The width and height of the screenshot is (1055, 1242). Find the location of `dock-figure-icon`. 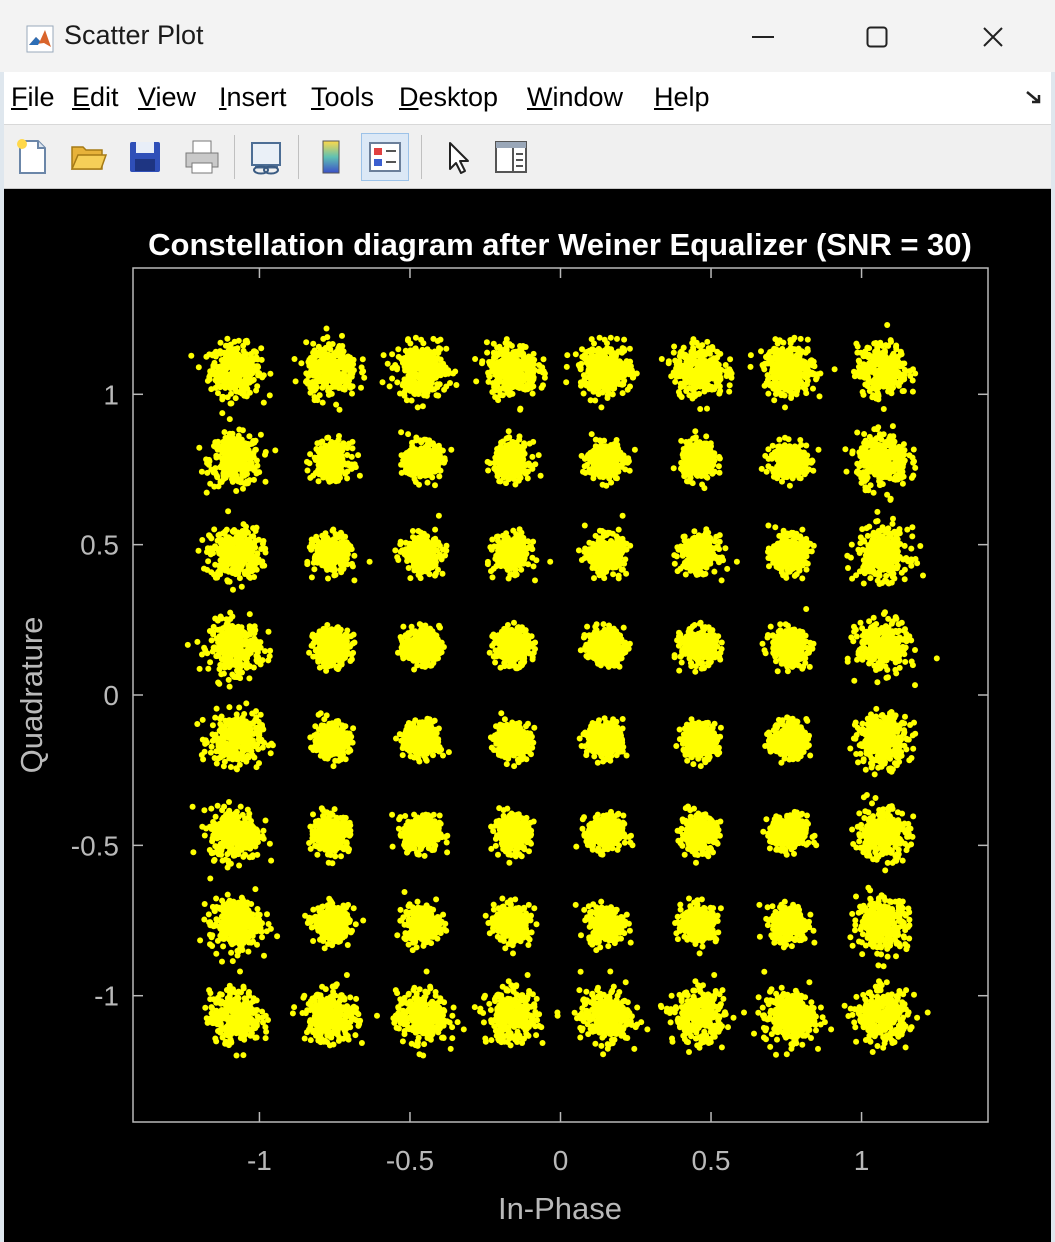

dock-figure-icon is located at coordinates (1034, 98).